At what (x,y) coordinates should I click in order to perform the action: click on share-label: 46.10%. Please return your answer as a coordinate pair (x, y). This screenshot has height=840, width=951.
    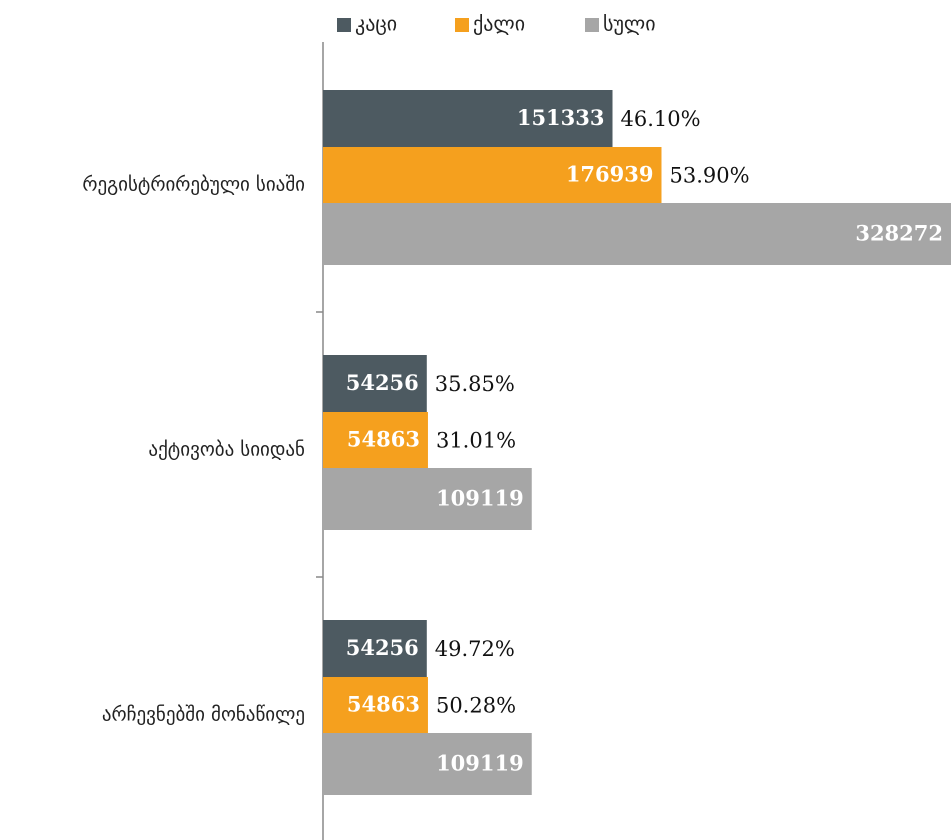
    Looking at the image, I should click on (661, 119).